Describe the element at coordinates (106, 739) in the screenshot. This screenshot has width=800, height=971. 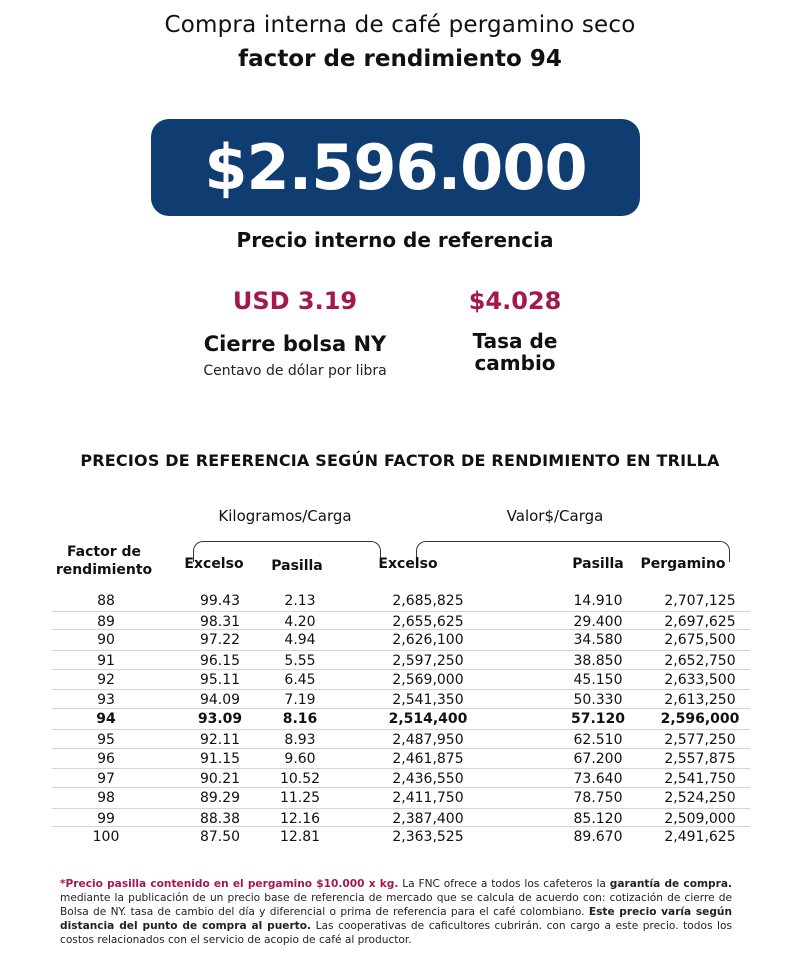
I see `factor-cell: 95` at that location.